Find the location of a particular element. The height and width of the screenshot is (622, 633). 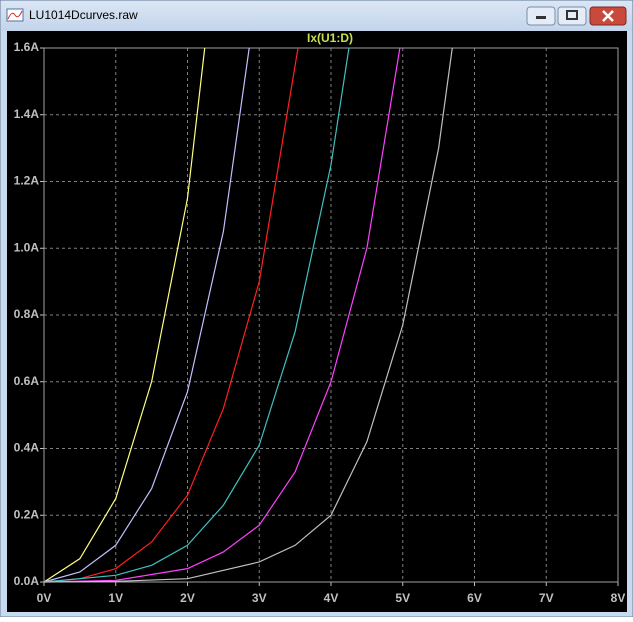

x-tick-label: 4V is located at coordinates (331, 598).